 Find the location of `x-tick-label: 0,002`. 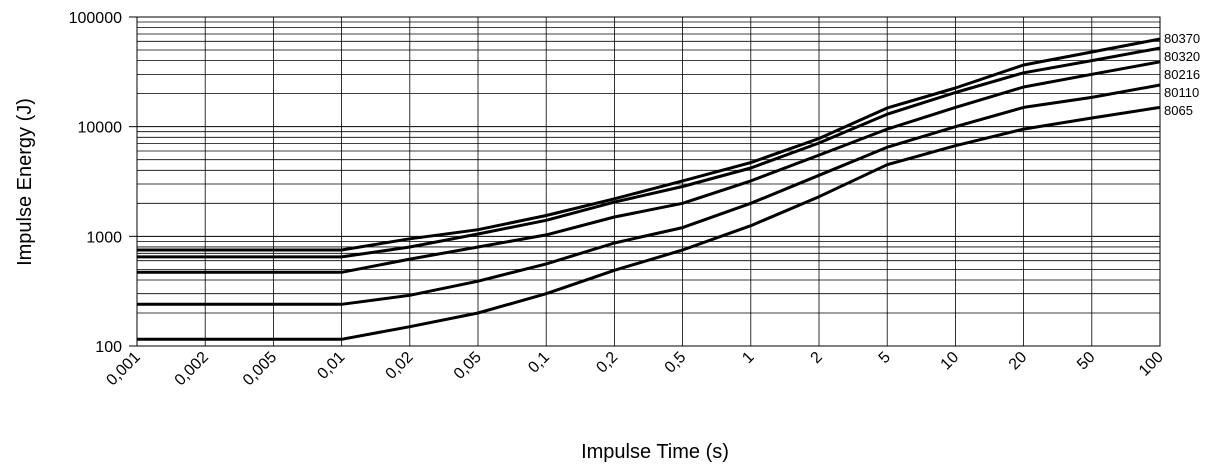

x-tick-label: 0,002 is located at coordinates (192, 369).